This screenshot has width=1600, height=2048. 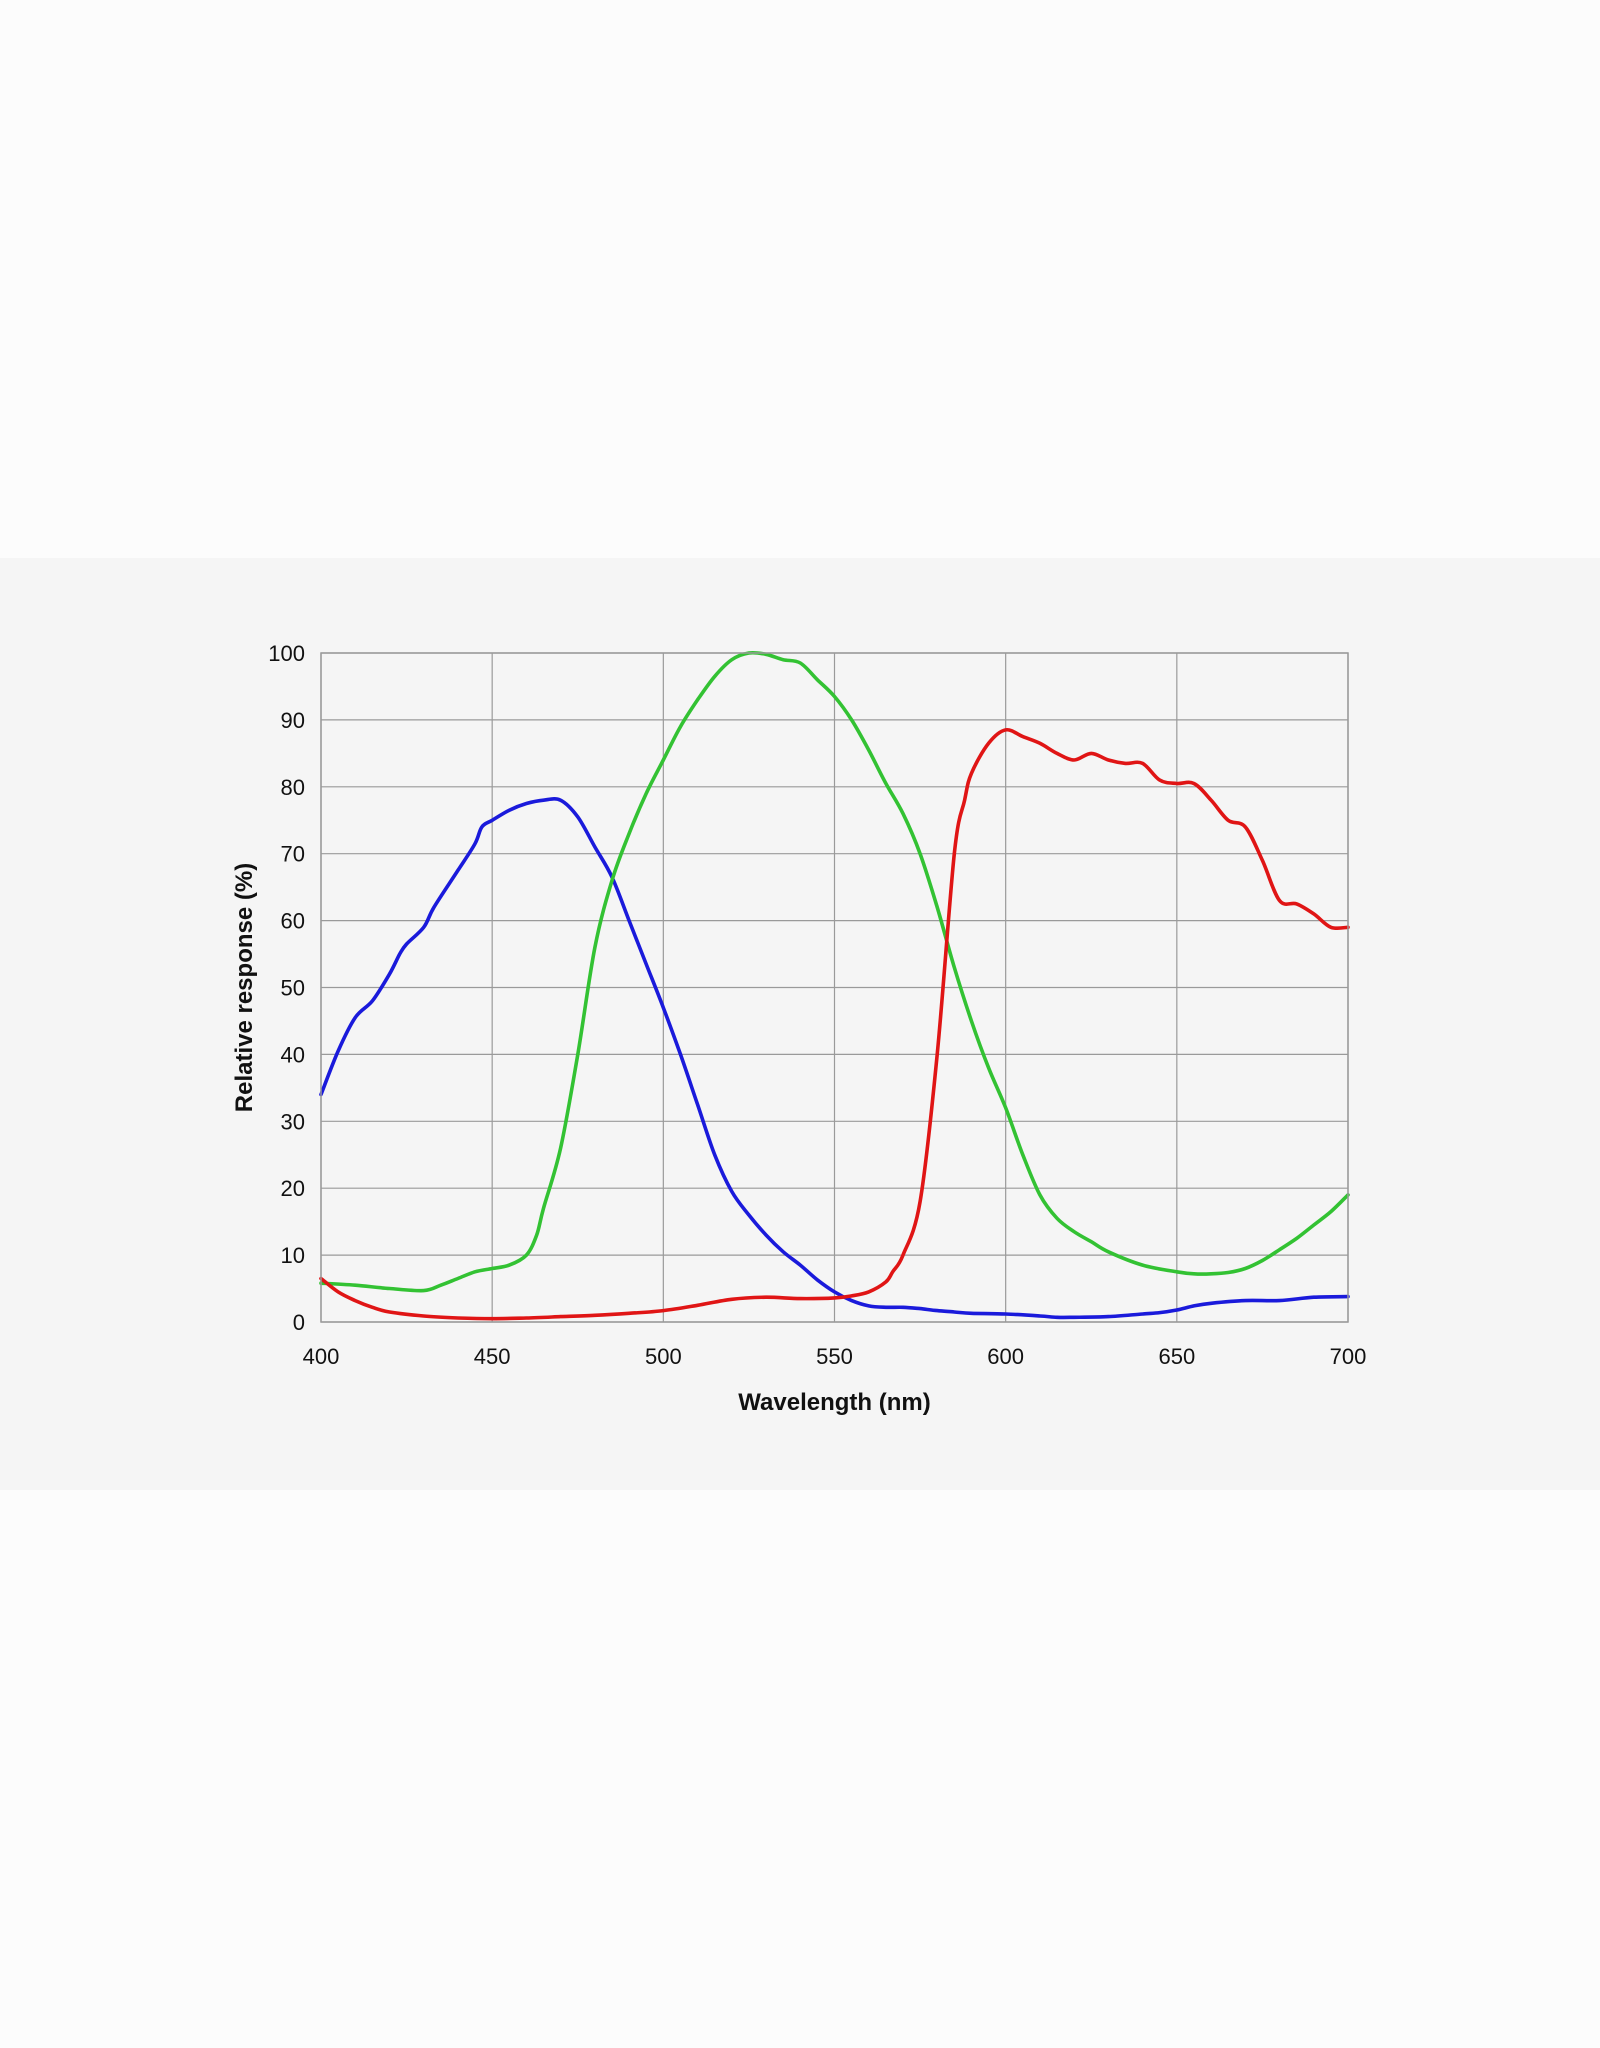 What do you see at coordinates (1348, 1356) in the screenshot?
I see `x-tick-label: 700` at bounding box center [1348, 1356].